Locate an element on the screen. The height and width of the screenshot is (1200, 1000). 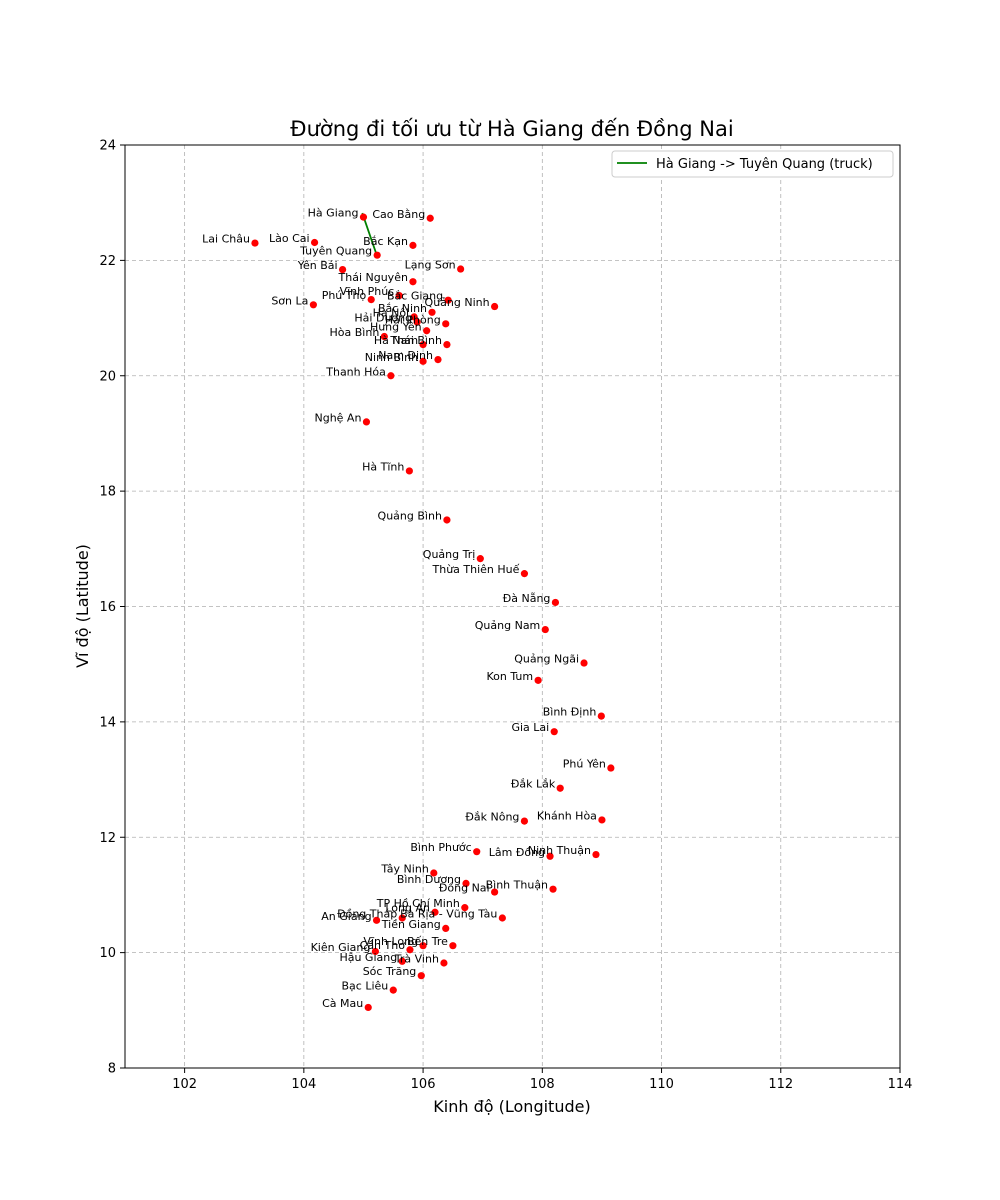
city-label: TP Hồ Chí Minh is located at coordinates (418, 903).